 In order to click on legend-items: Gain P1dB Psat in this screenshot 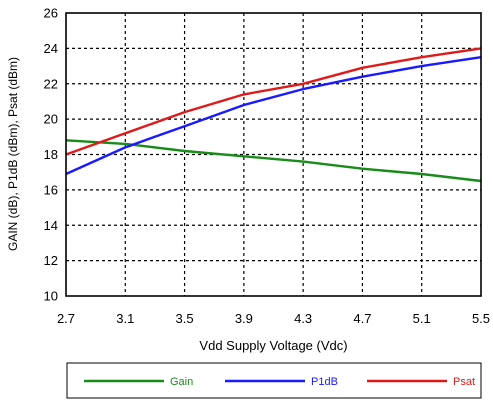, I will do `click(279, 382)`.